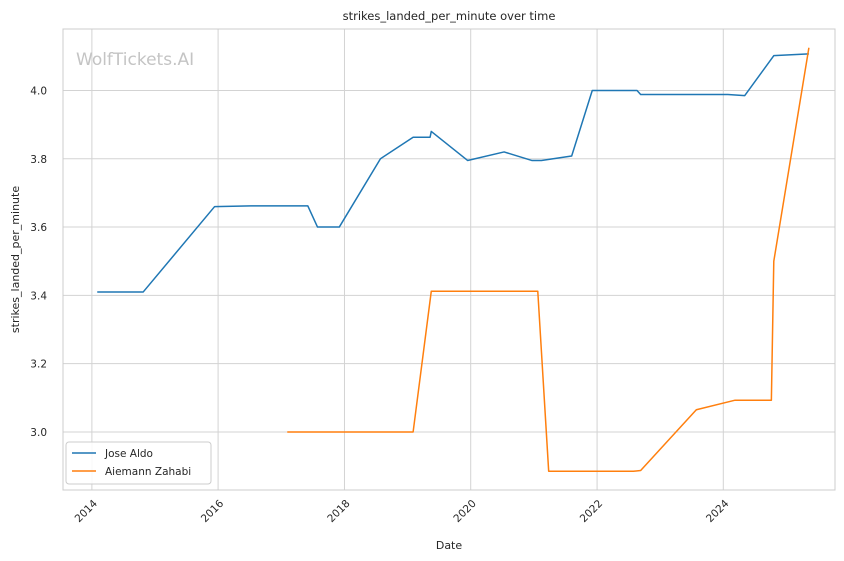 Image resolution: width=844 pixels, height=561 pixels. I want to click on chart-title: strikes_landed_per_minute over time, so click(449, 16).